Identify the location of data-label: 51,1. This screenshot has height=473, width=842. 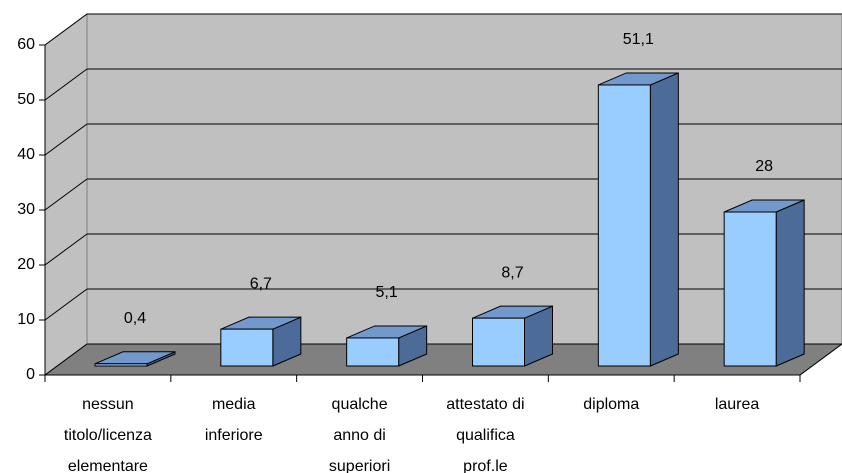
(638, 39).